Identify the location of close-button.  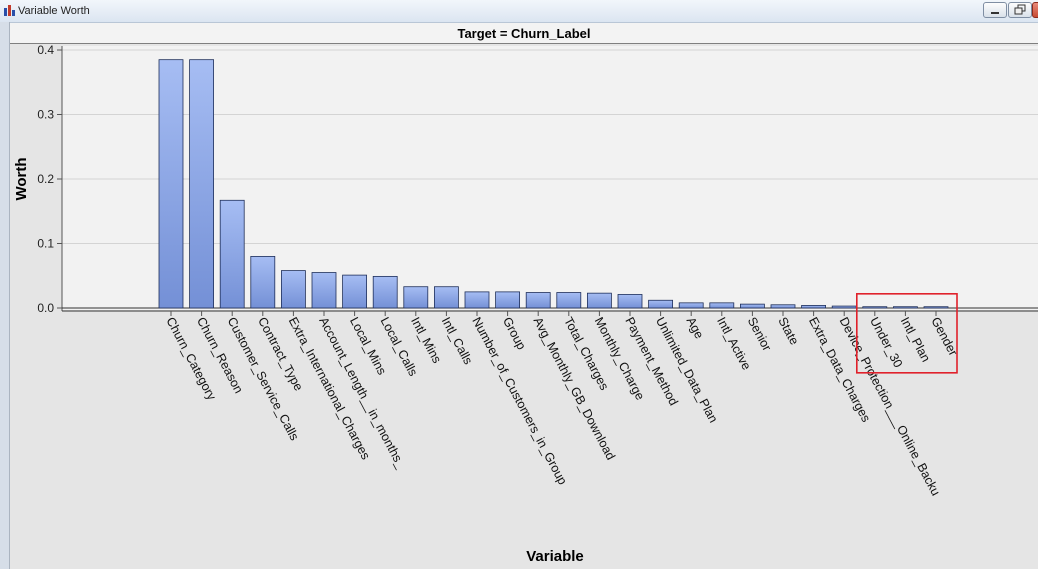
(1035, 10).